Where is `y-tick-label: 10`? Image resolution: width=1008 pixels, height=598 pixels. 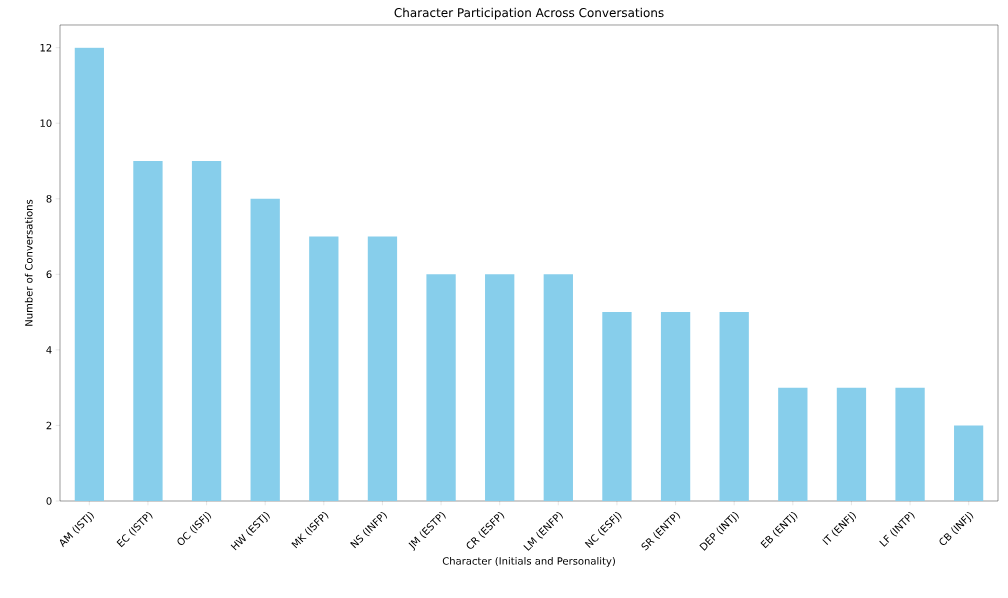
y-tick-label: 10 is located at coordinates (46, 123).